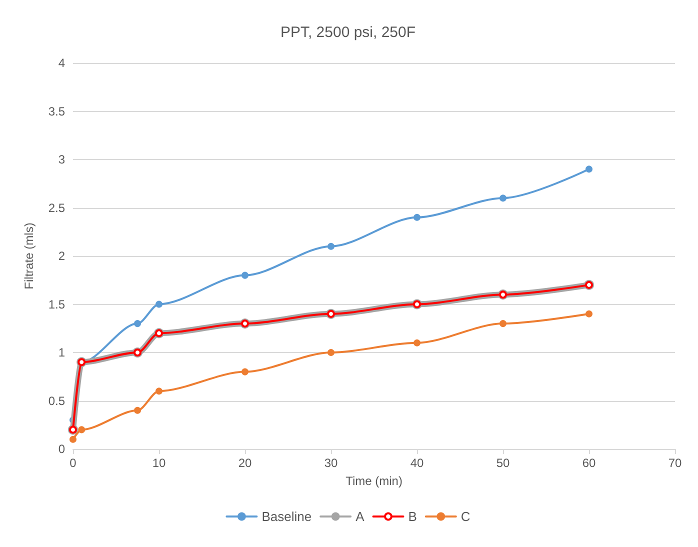 The image size is (698, 547). What do you see at coordinates (62, 63) in the screenshot?
I see `y-tick-label: 4` at bounding box center [62, 63].